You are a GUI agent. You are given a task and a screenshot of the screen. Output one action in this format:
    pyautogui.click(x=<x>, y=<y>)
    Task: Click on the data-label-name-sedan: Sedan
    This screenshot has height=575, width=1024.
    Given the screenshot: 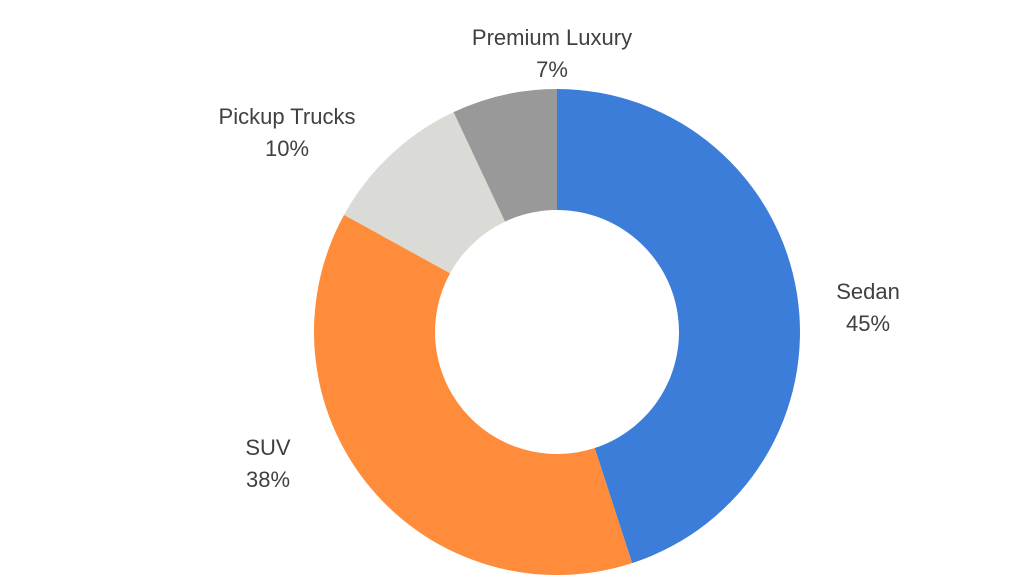 What is the action you would take?
    pyautogui.click(x=868, y=291)
    